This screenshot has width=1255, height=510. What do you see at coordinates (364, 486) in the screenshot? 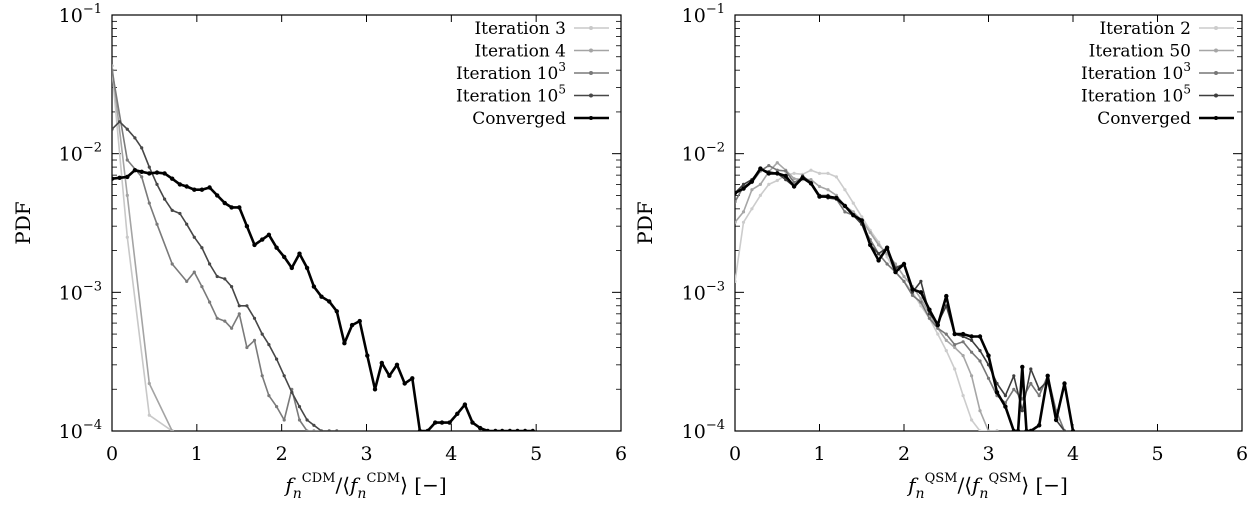
I see `x-axis-title: fnCDM/⟨fnCDM⟩ [−]` at bounding box center [364, 486].